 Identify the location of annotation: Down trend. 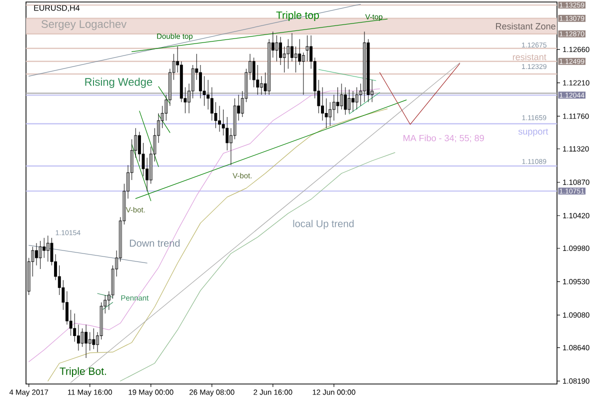
(155, 243).